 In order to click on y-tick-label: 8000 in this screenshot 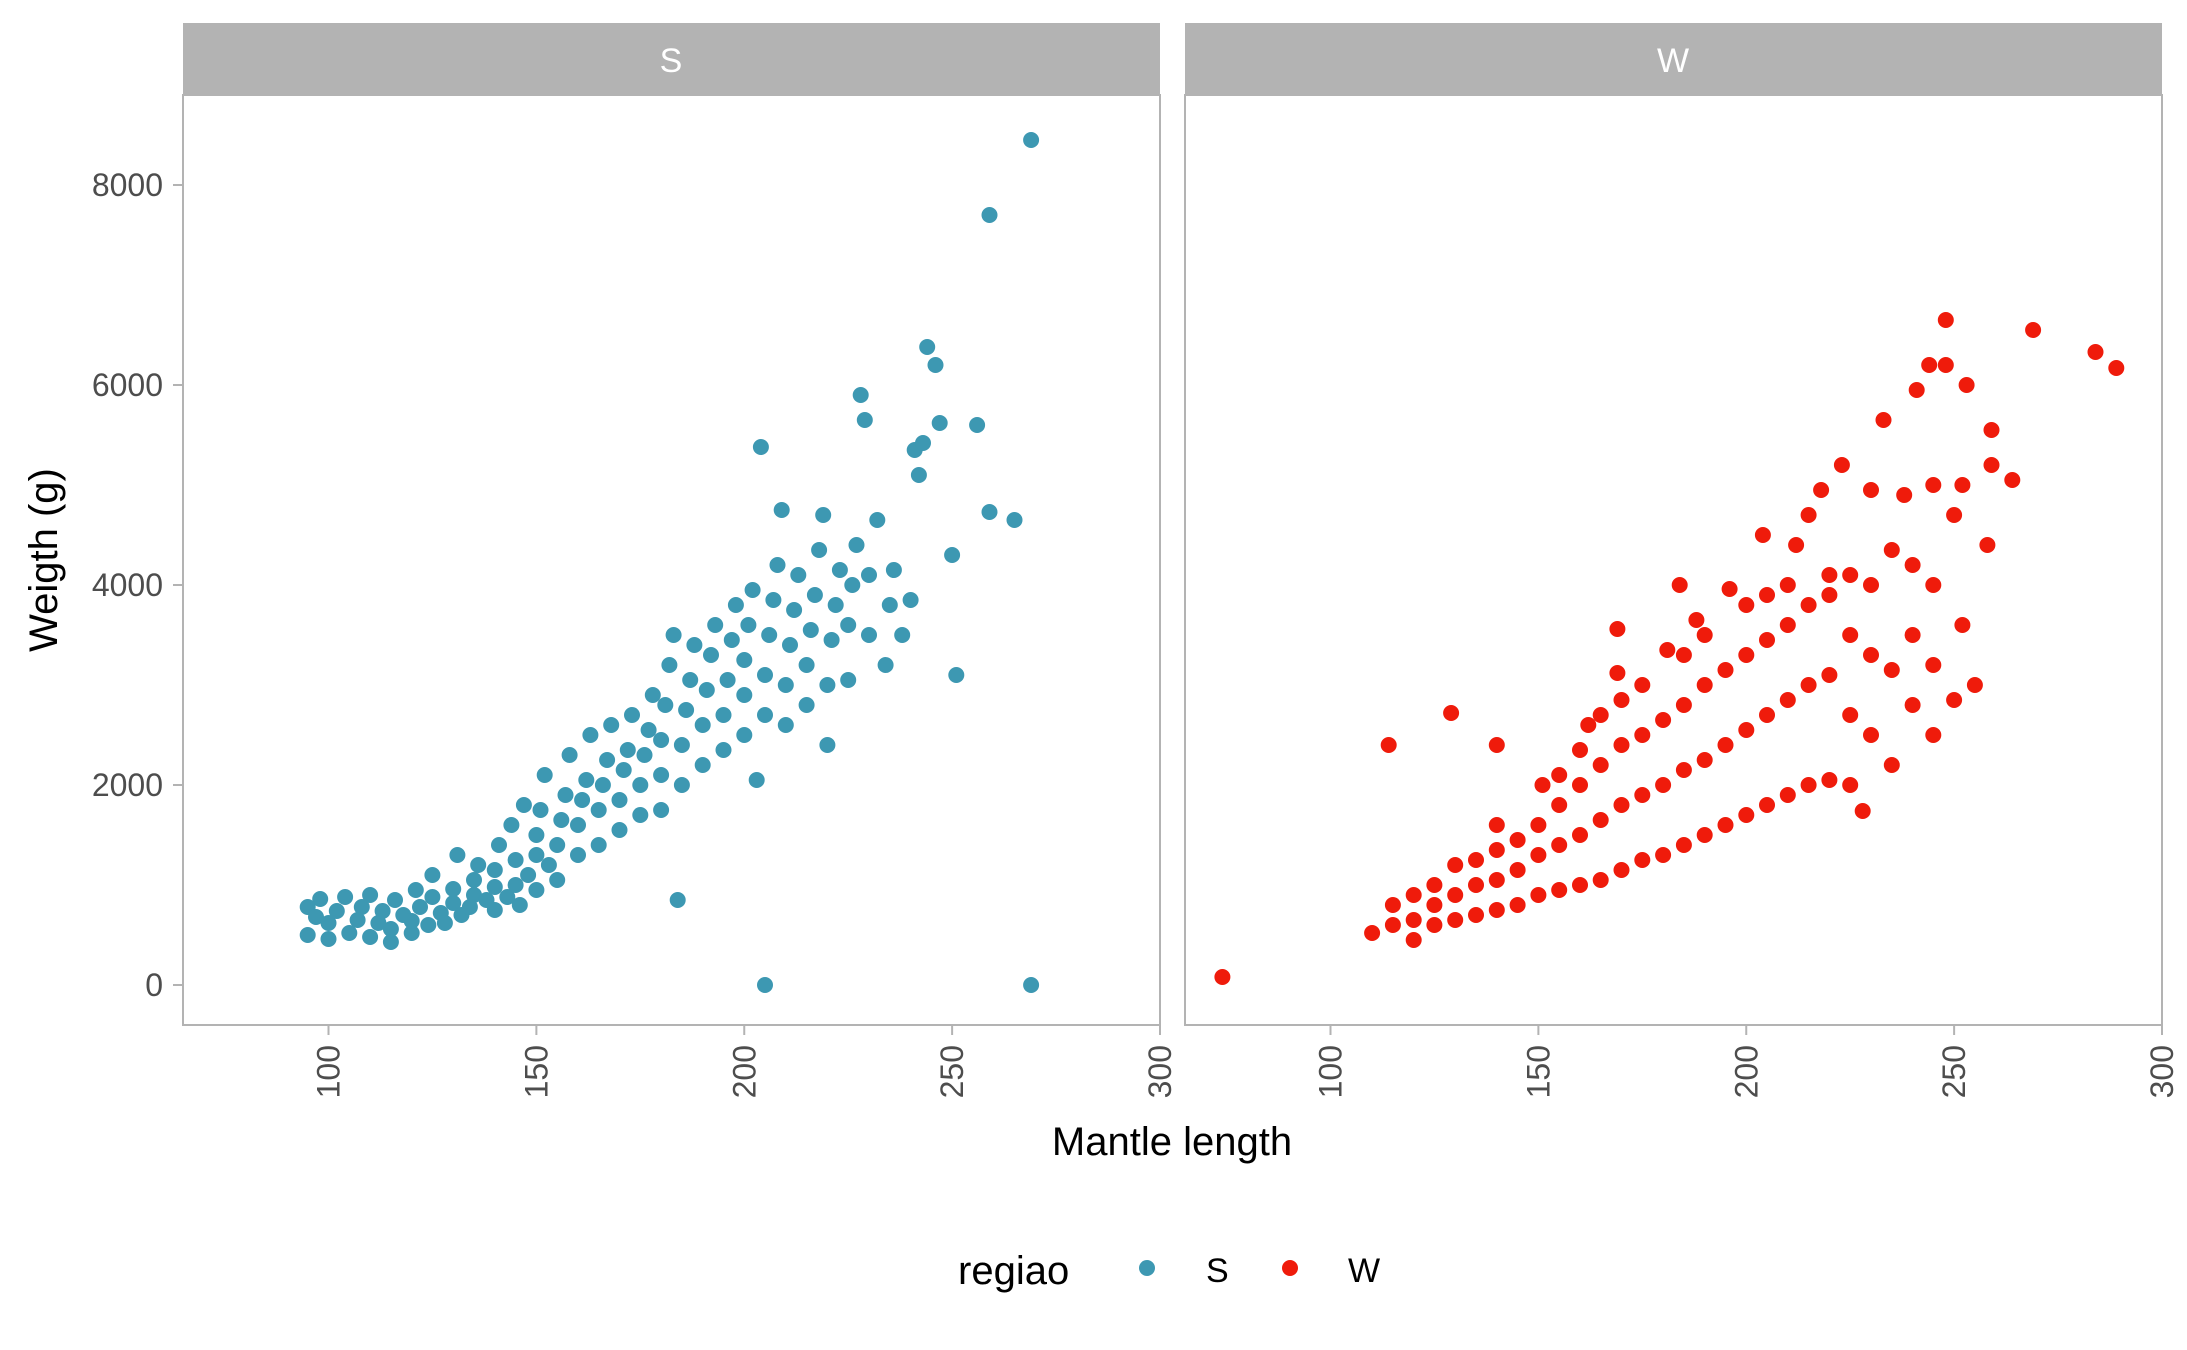, I will do `click(127, 185)`.